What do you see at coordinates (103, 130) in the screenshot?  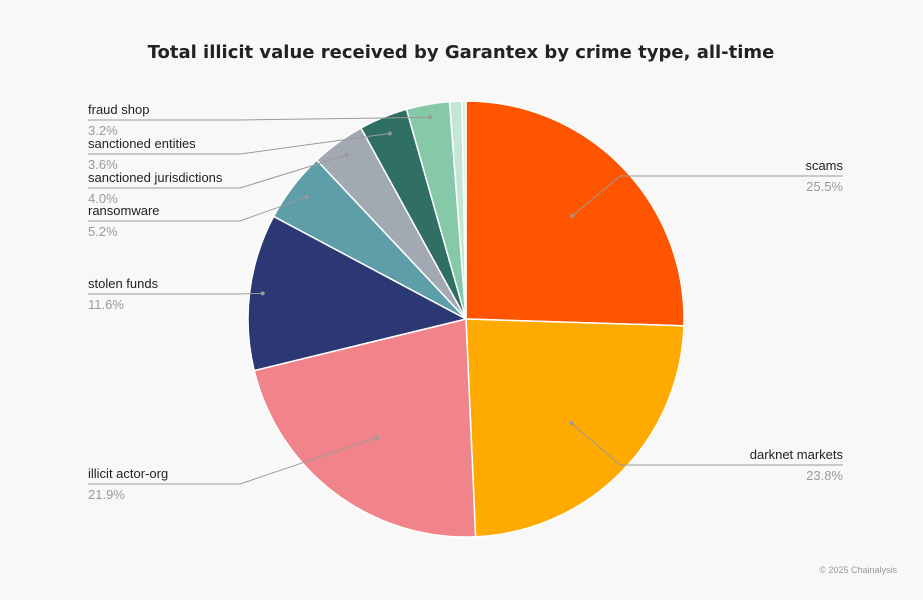 I see `slice-percent-fraud-shop: 3.2%` at bounding box center [103, 130].